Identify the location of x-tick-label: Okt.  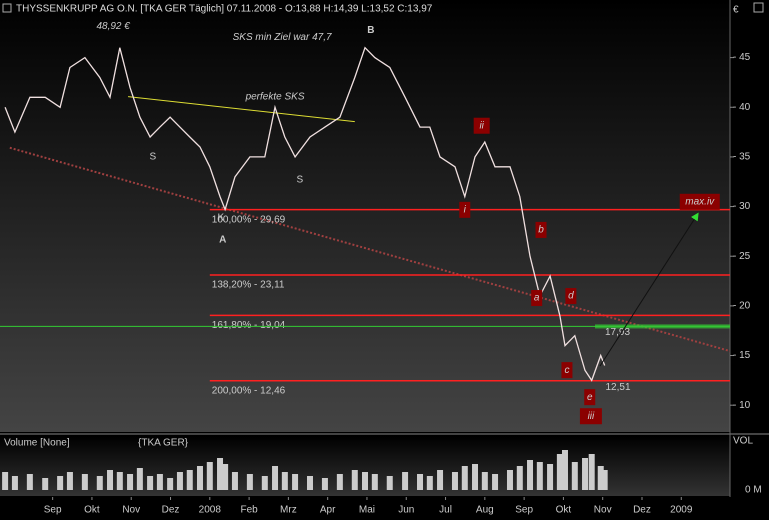
(92, 510).